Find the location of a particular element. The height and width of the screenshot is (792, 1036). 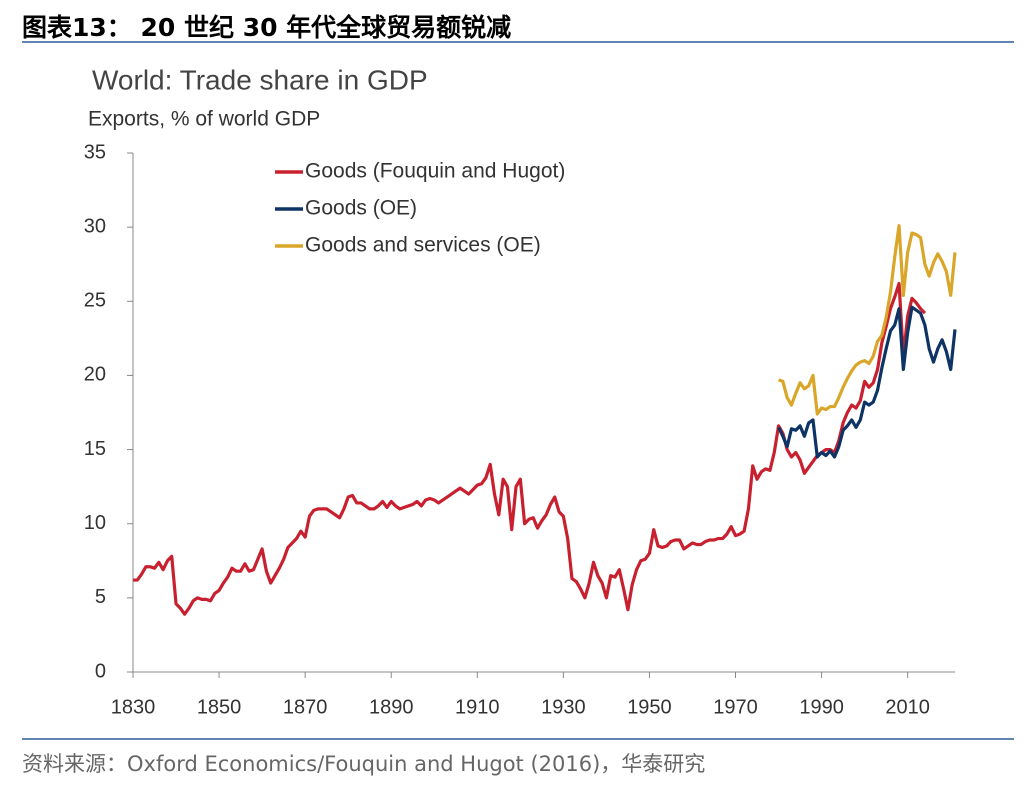

x-tick-label: 1870 is located at coordinates (305, 707).